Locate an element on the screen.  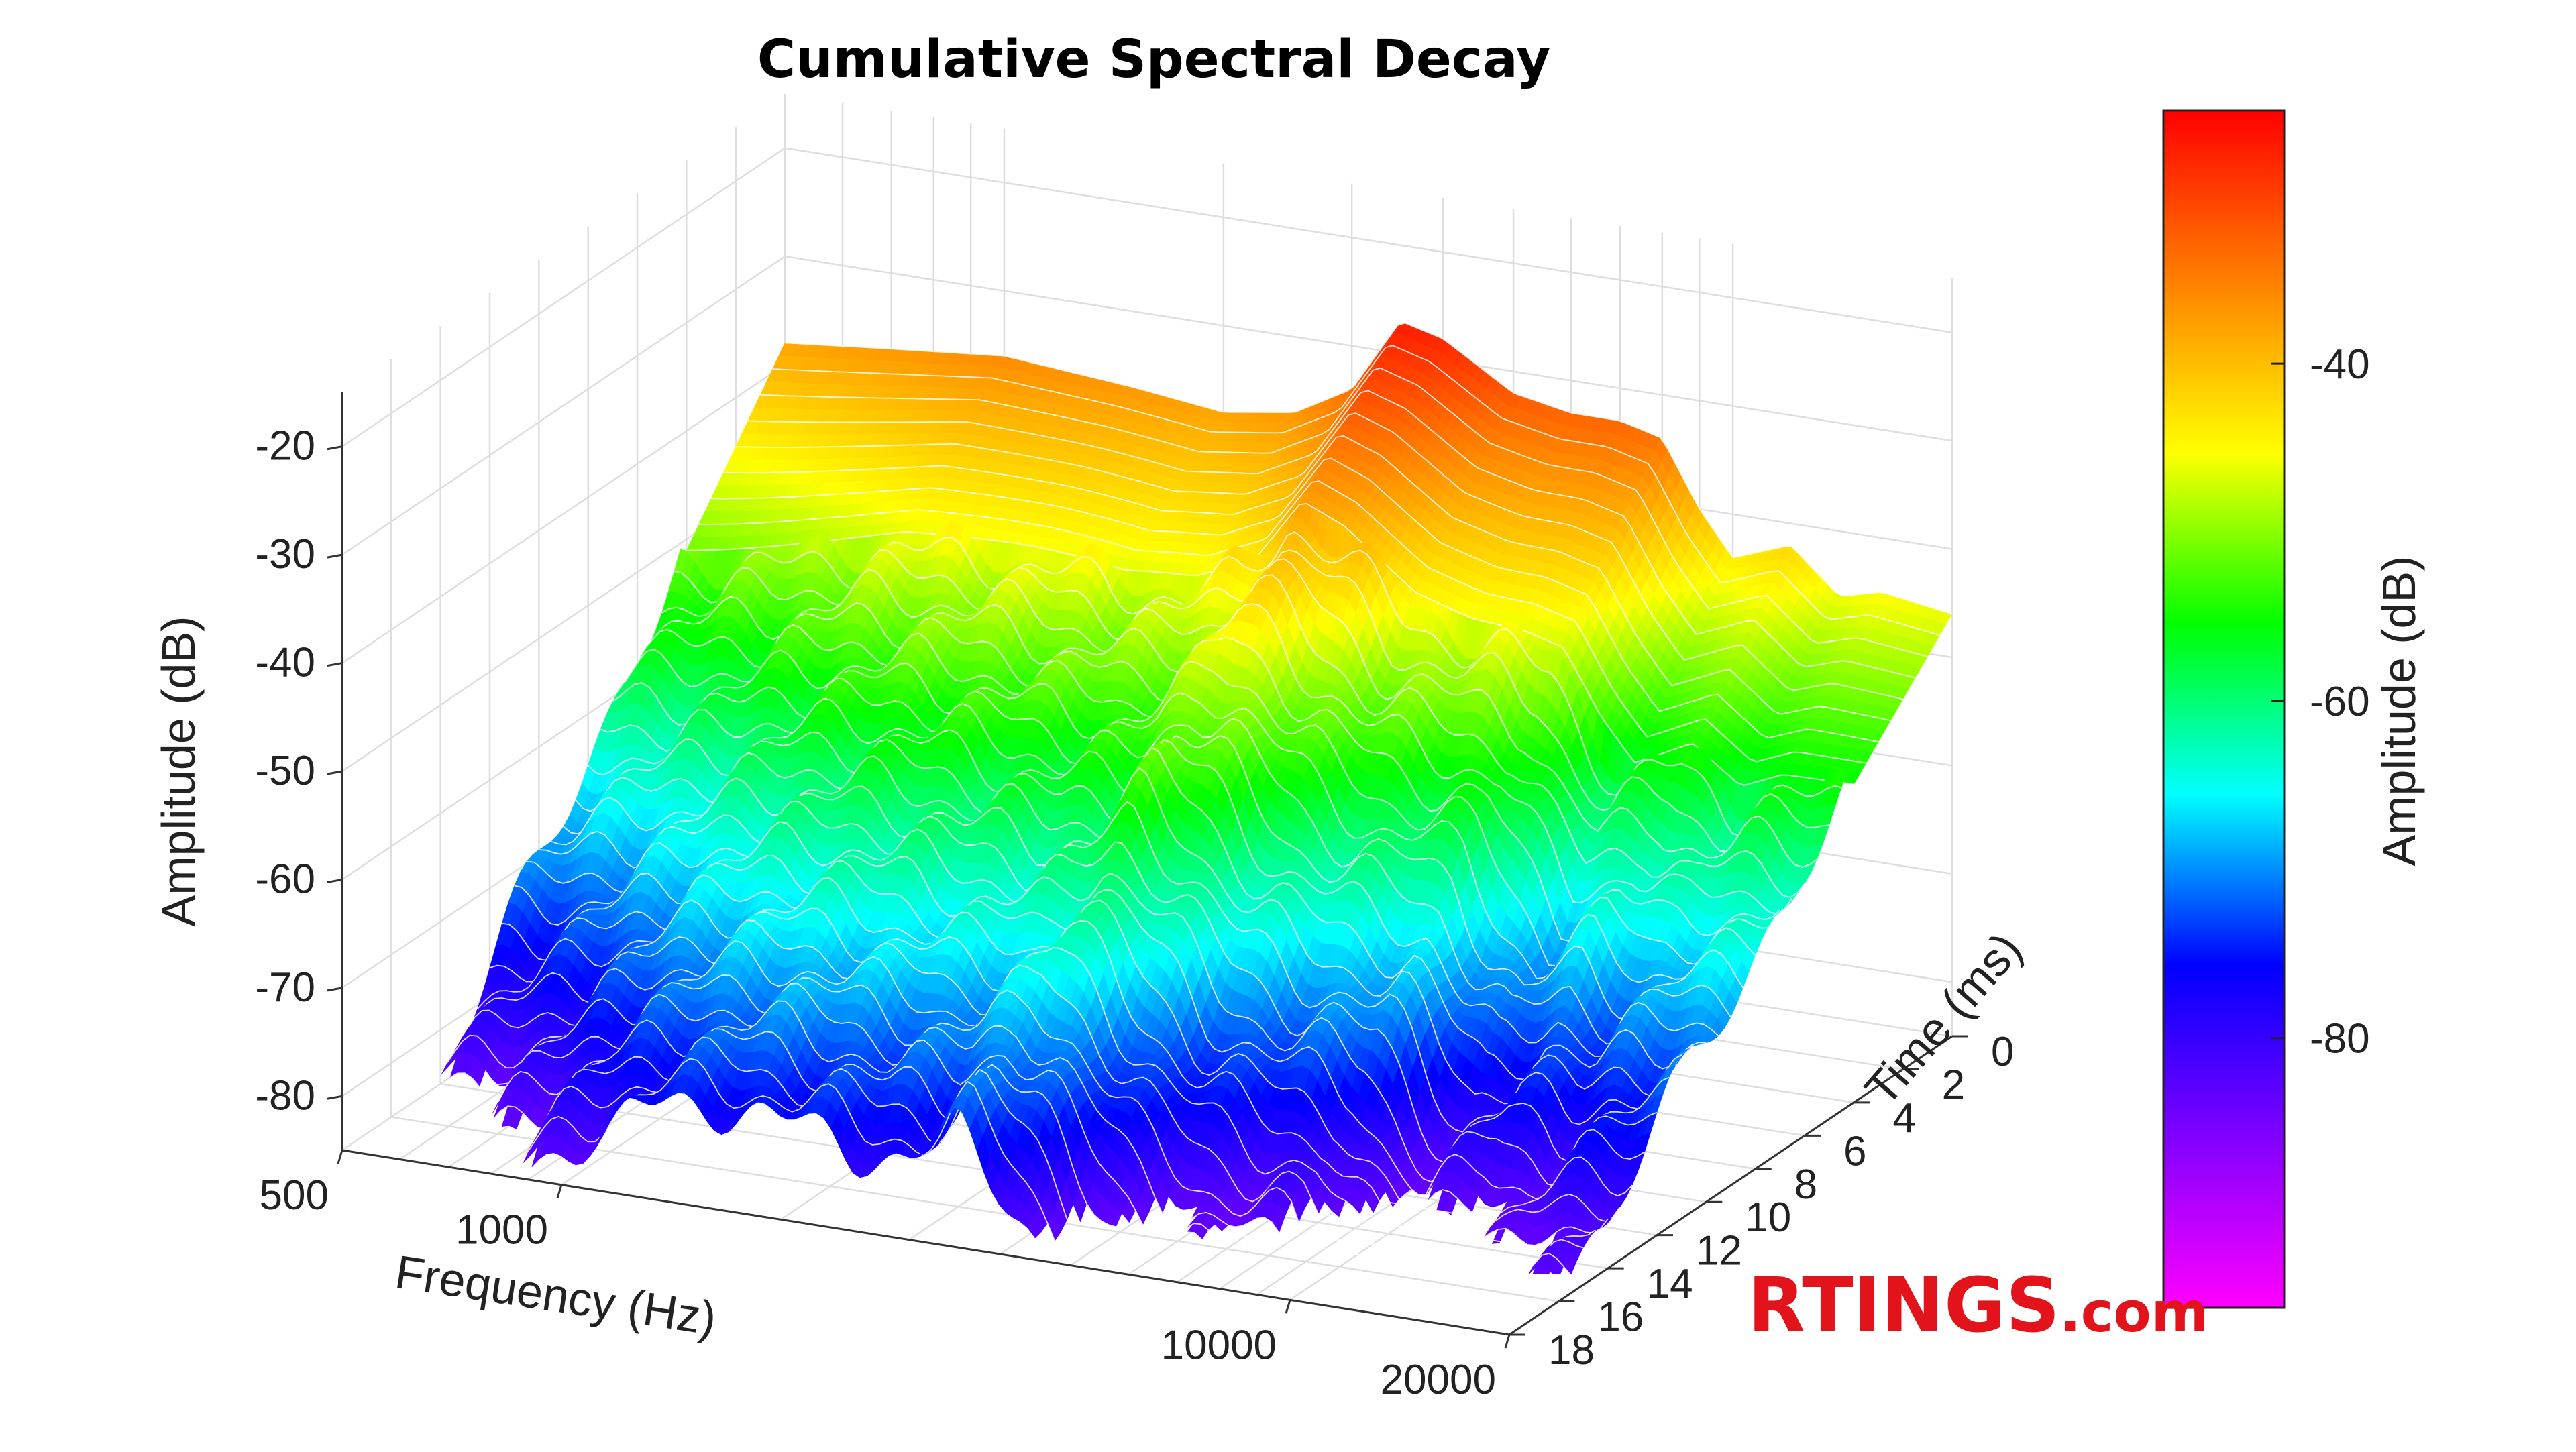
back-wall-grid is located at coordinates (1368, 240).